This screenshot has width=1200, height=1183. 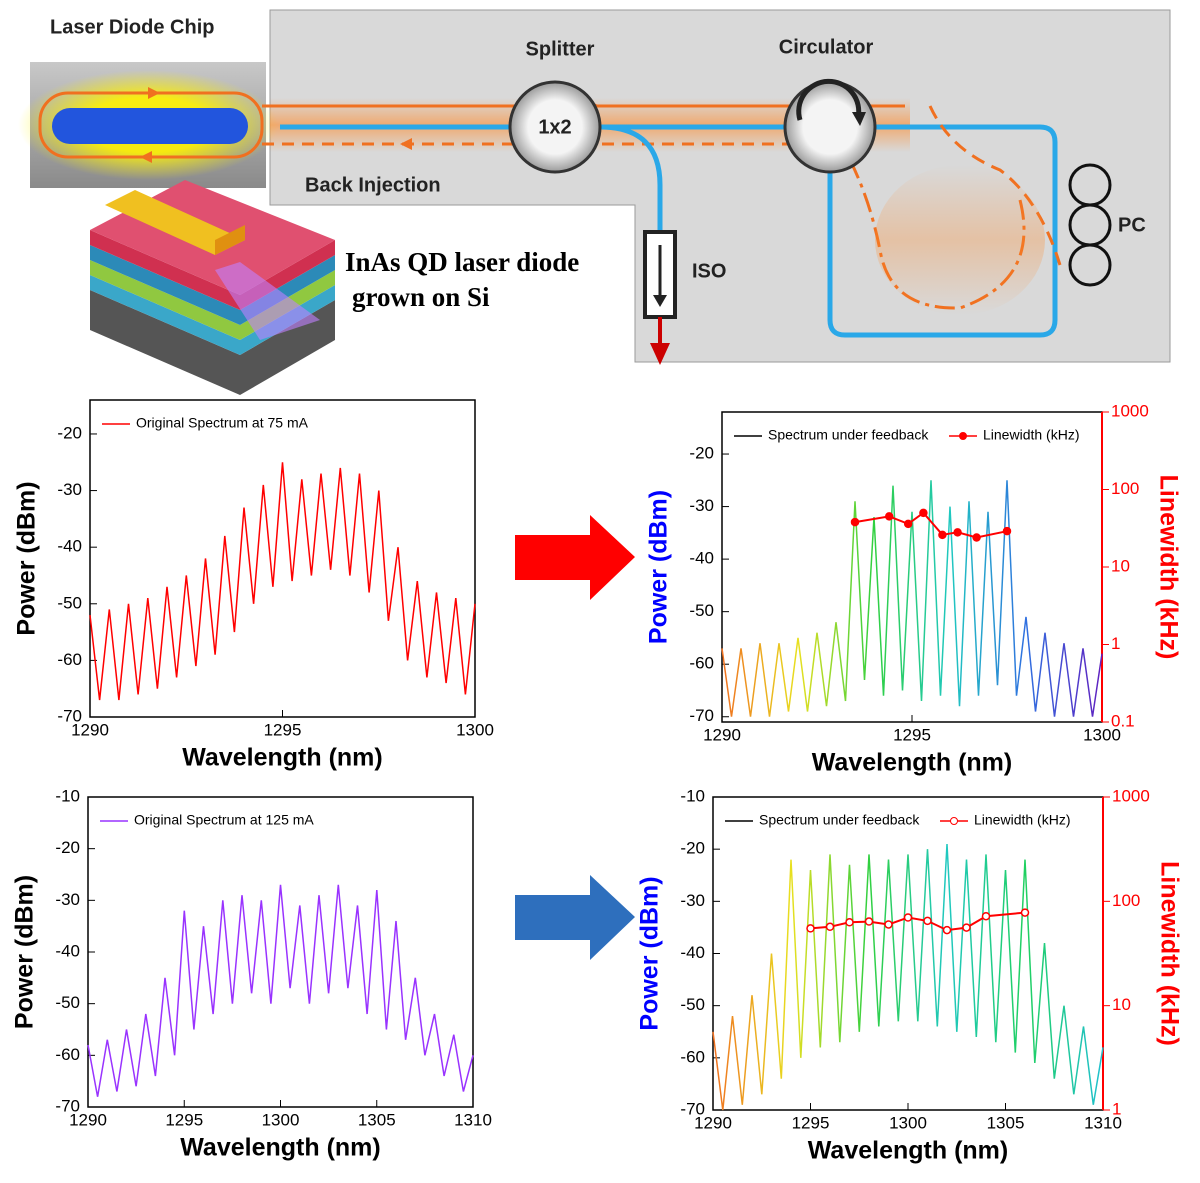 What do you see at coordinates (1090, 265) in the screenshot?
I see `pc-loop` at bounding box center [1090, 265].